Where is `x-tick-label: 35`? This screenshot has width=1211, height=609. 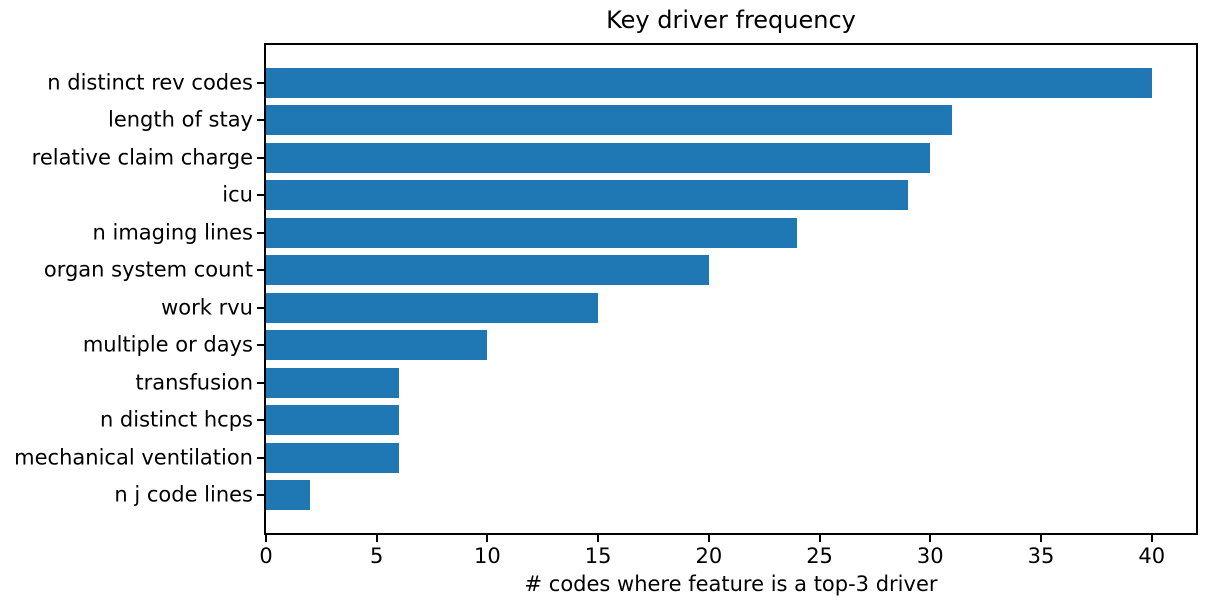 x-tick-label: 35 is located at coordinates (1041, 556).